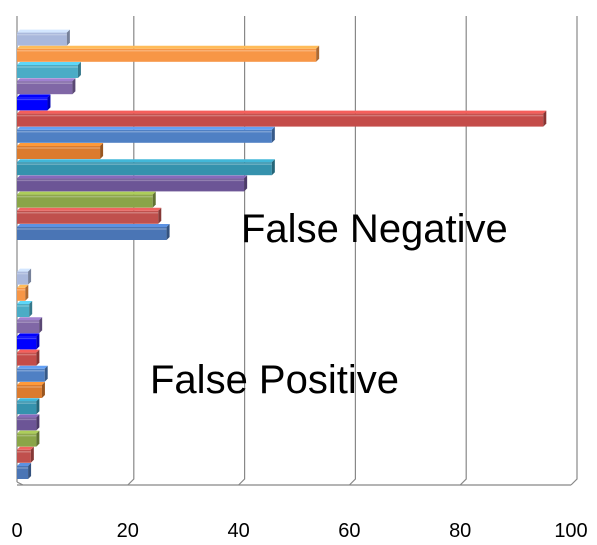 Image resolution: width=597 pixels, height=545 pixels. What do you see at coordinates (460, 531) in the screenshot?
I see `x-tick-label: 80` at bounding box center [460, 531].